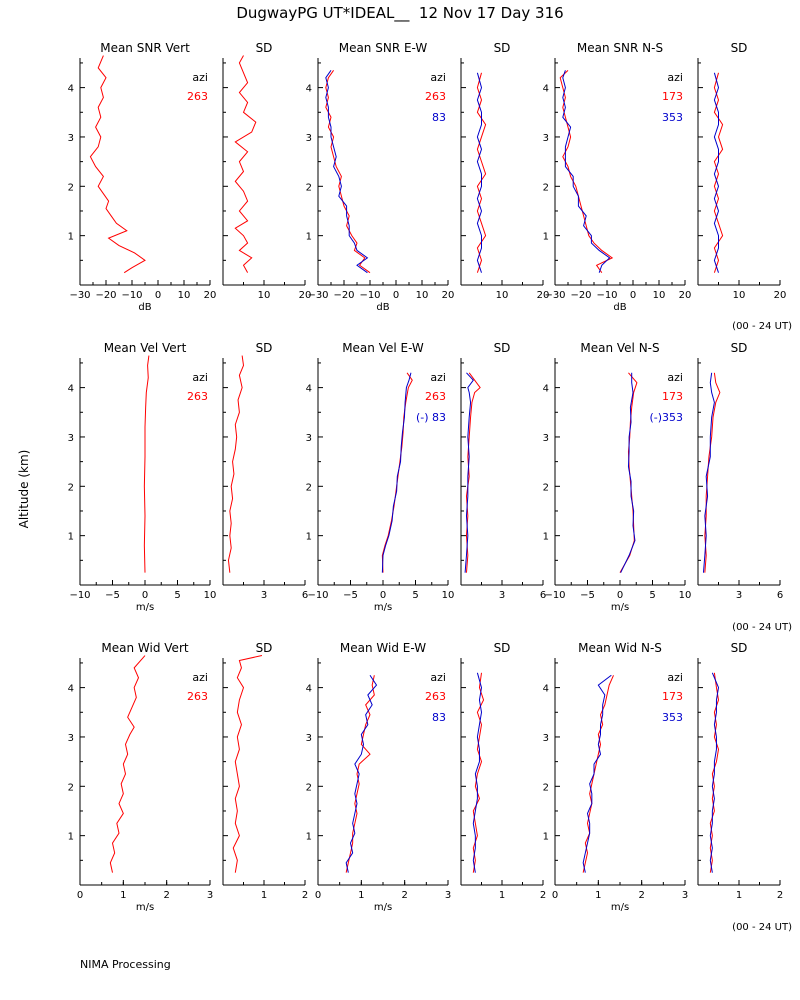 The width and height of the screenshot is (800, 1000). What do you see at coordinates (105, 295) in the screenshot?
I see `x-tick-label: −20` at bounding box center [105, 295].